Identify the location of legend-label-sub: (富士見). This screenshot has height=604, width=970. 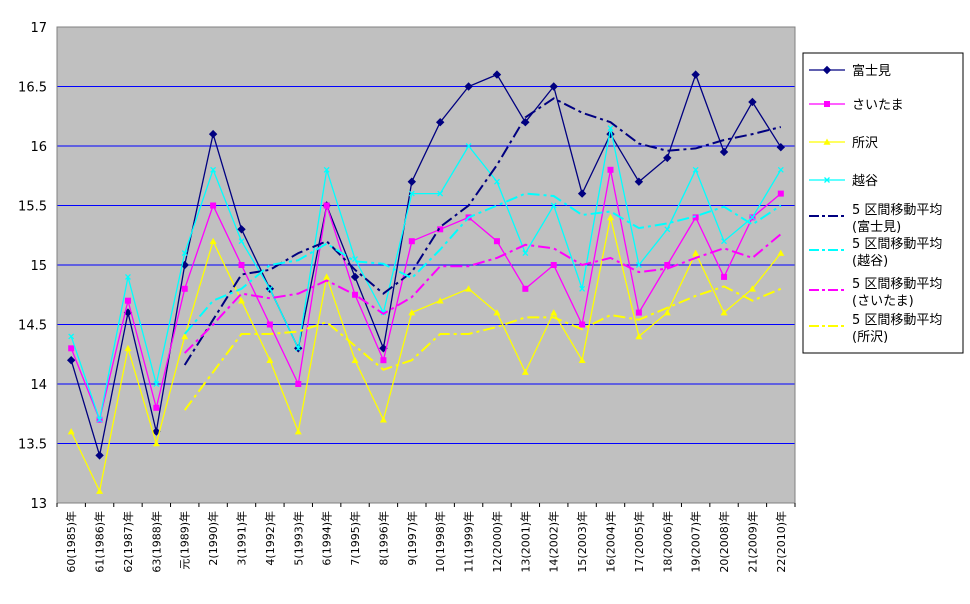
(876, 227).